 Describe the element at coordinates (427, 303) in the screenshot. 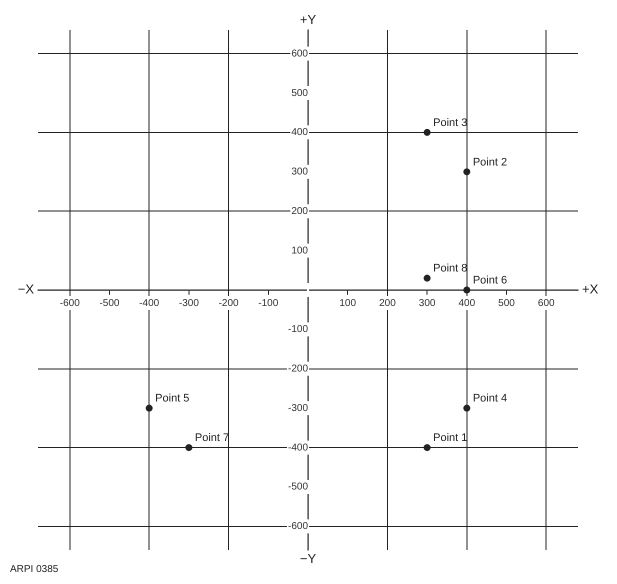

I see `x-tick-label: 300` at that location.